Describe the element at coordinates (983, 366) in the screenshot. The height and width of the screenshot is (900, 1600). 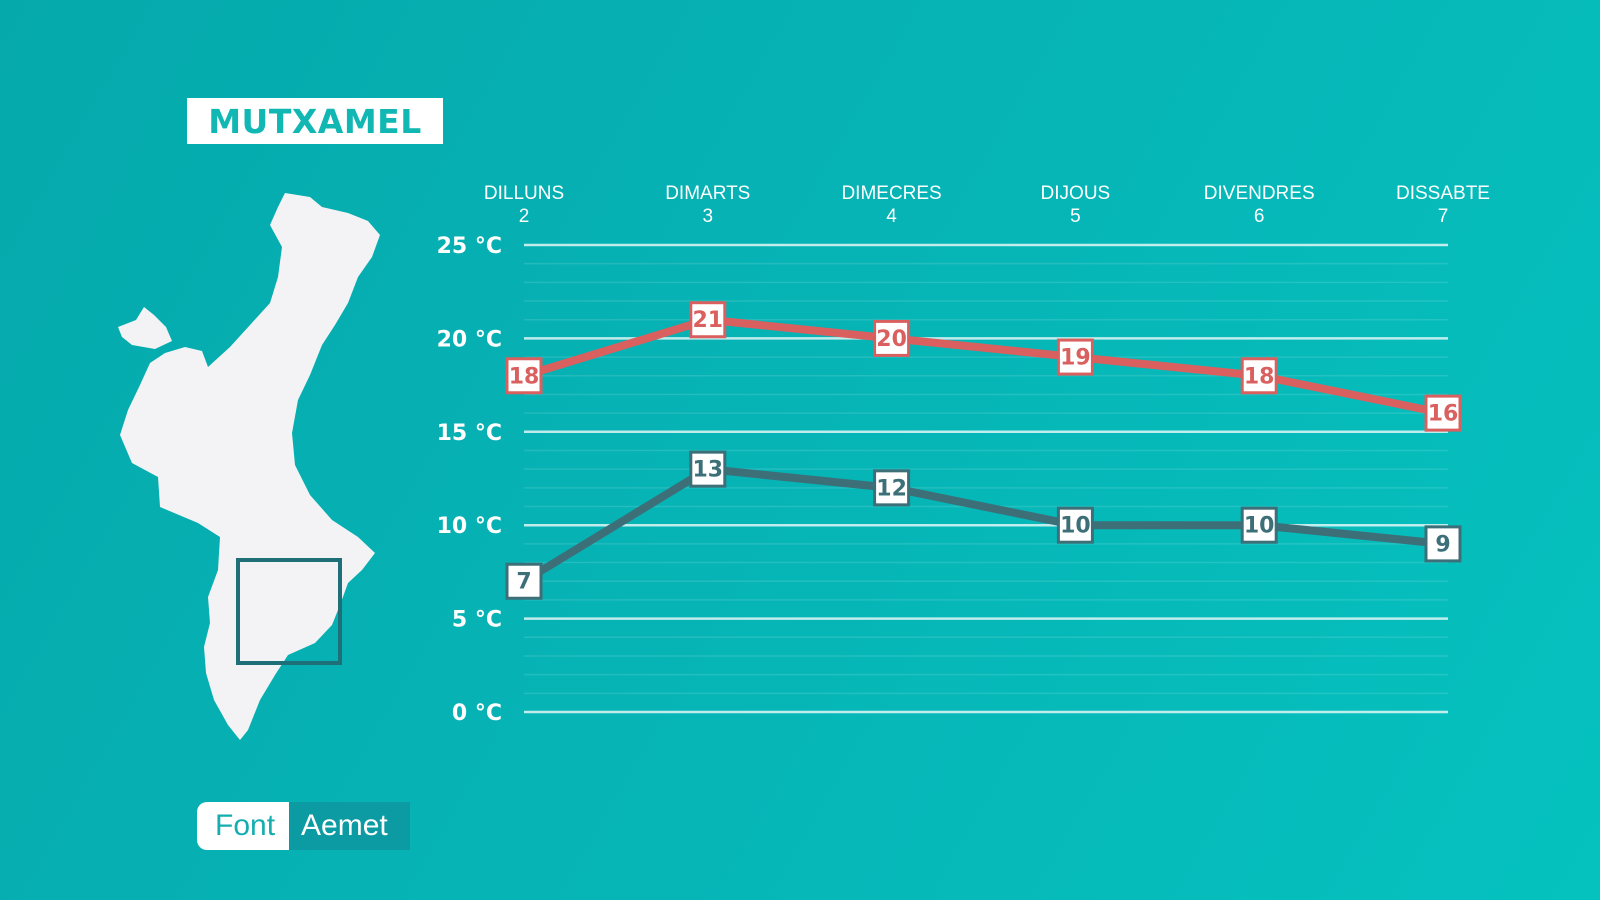
I see `max-temperature-line` at that location.